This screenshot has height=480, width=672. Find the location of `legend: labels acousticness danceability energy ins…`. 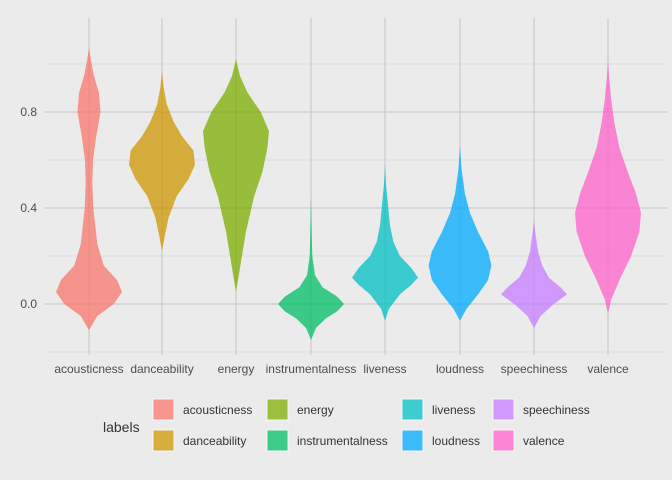

legend: labels acousticness danceability energy ins… is located at coordinates (346, 425).